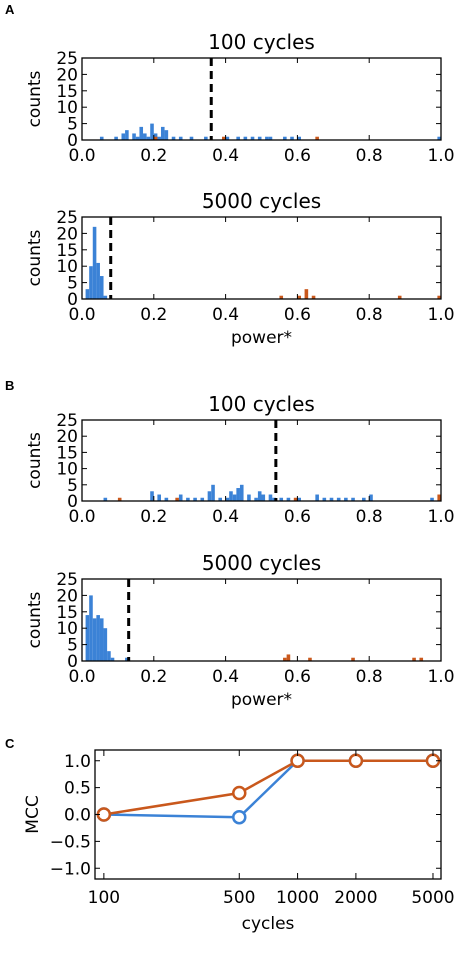 This screenshot has height=957, width=474. What do you see at coordinates (35, 619) in the screenshot?
I see `y-axis-label: counts` at bounding box center [35, 619].